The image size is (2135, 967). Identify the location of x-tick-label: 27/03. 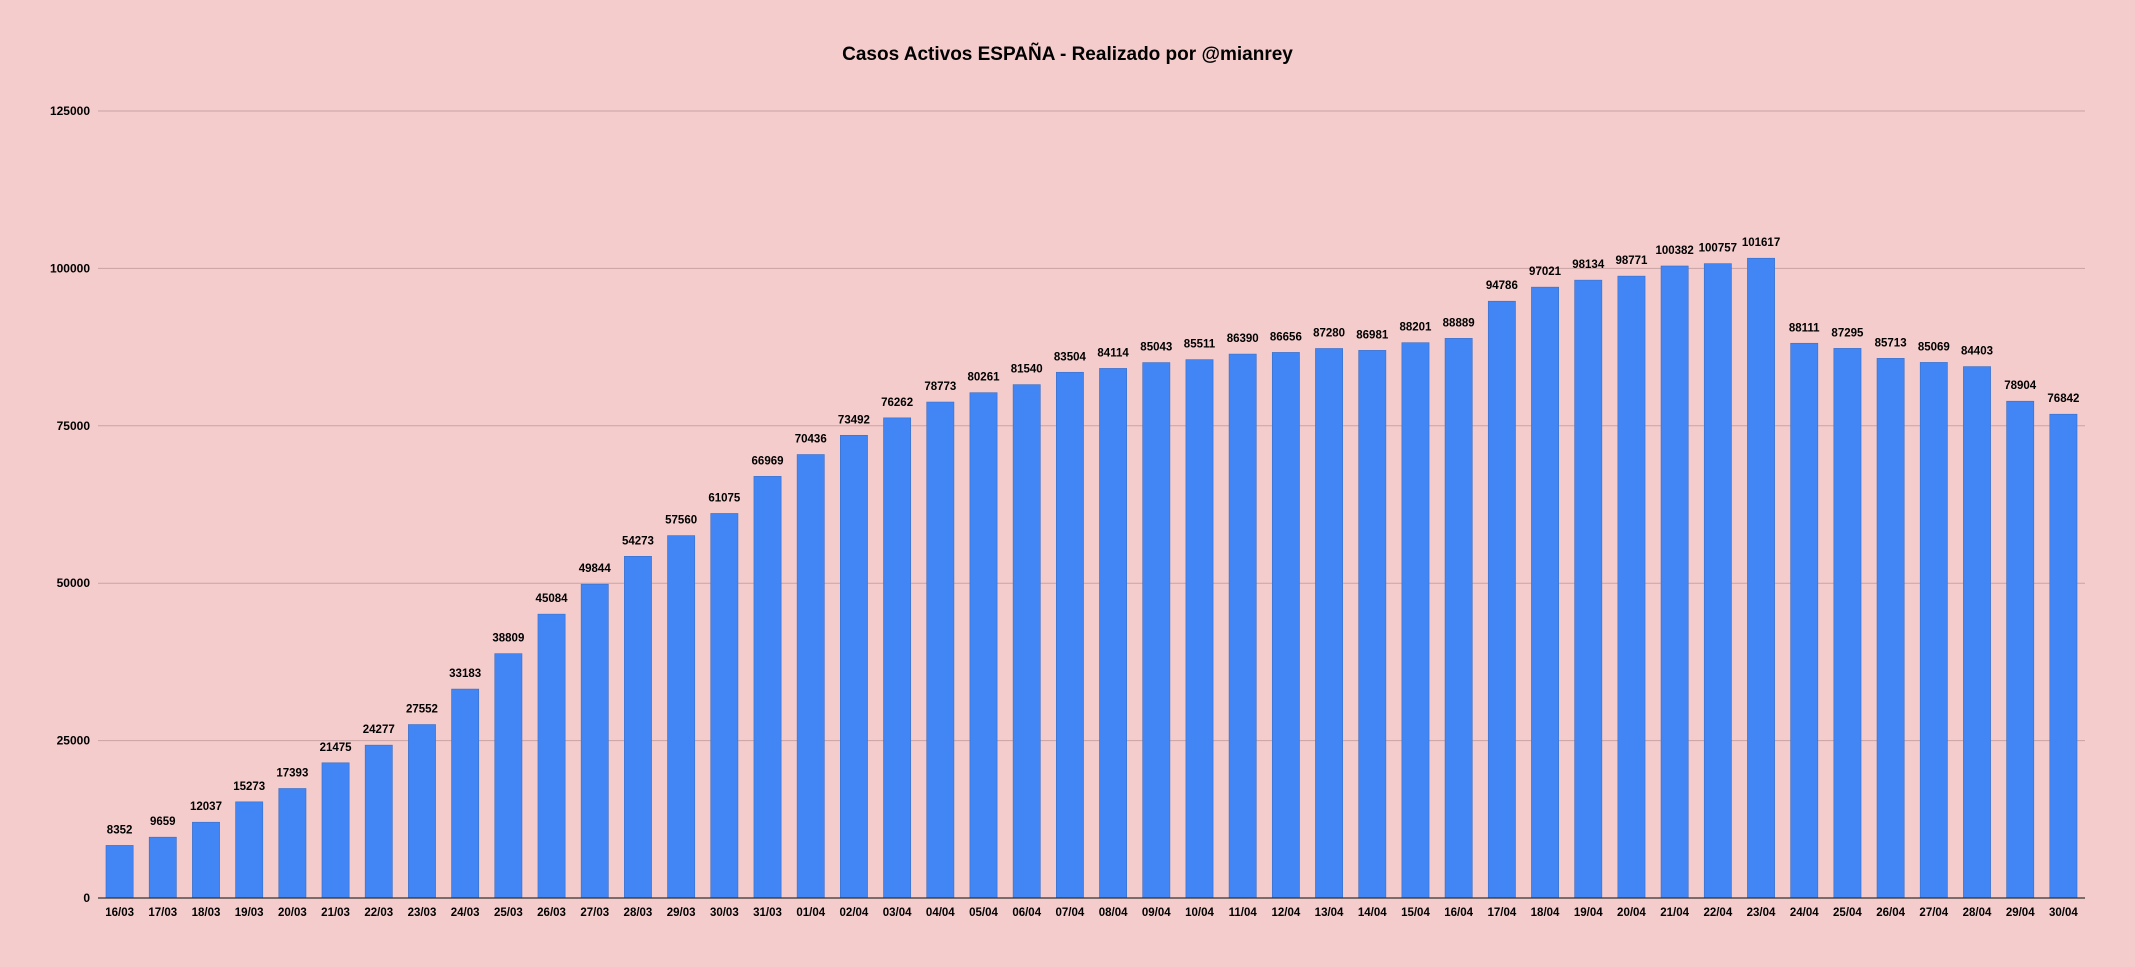
(594, 913).